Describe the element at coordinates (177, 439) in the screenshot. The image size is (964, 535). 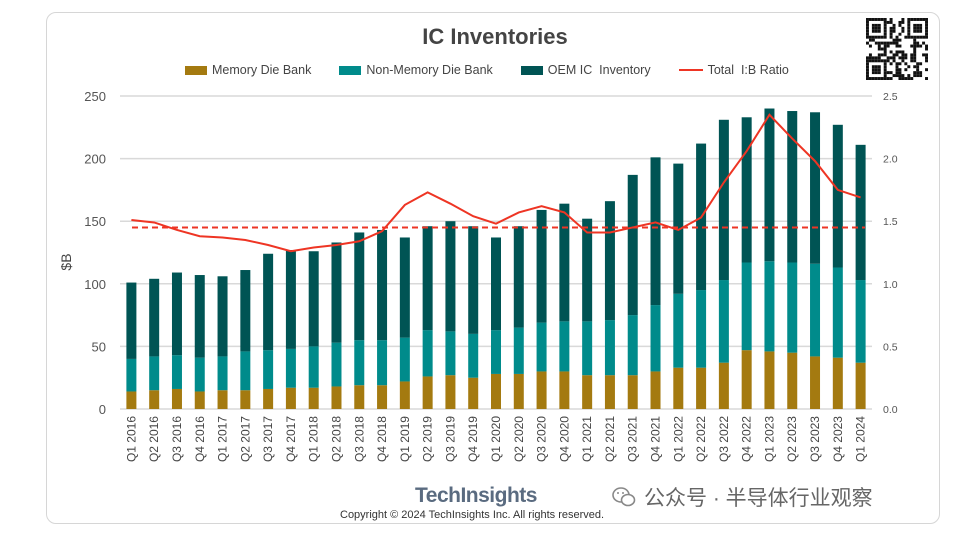
I see `x-tick-label: Q3 2016` at that location.